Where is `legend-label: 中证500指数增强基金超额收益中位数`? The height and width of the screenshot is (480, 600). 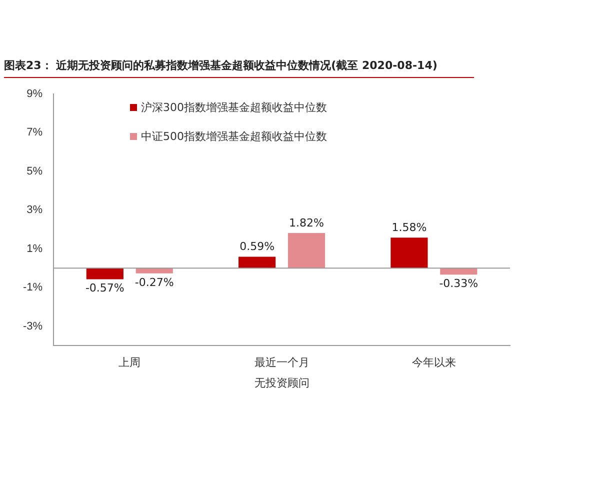 legend-label: 中证500指数增强基金超额收益中位数 is located at coordinates (234, 136).